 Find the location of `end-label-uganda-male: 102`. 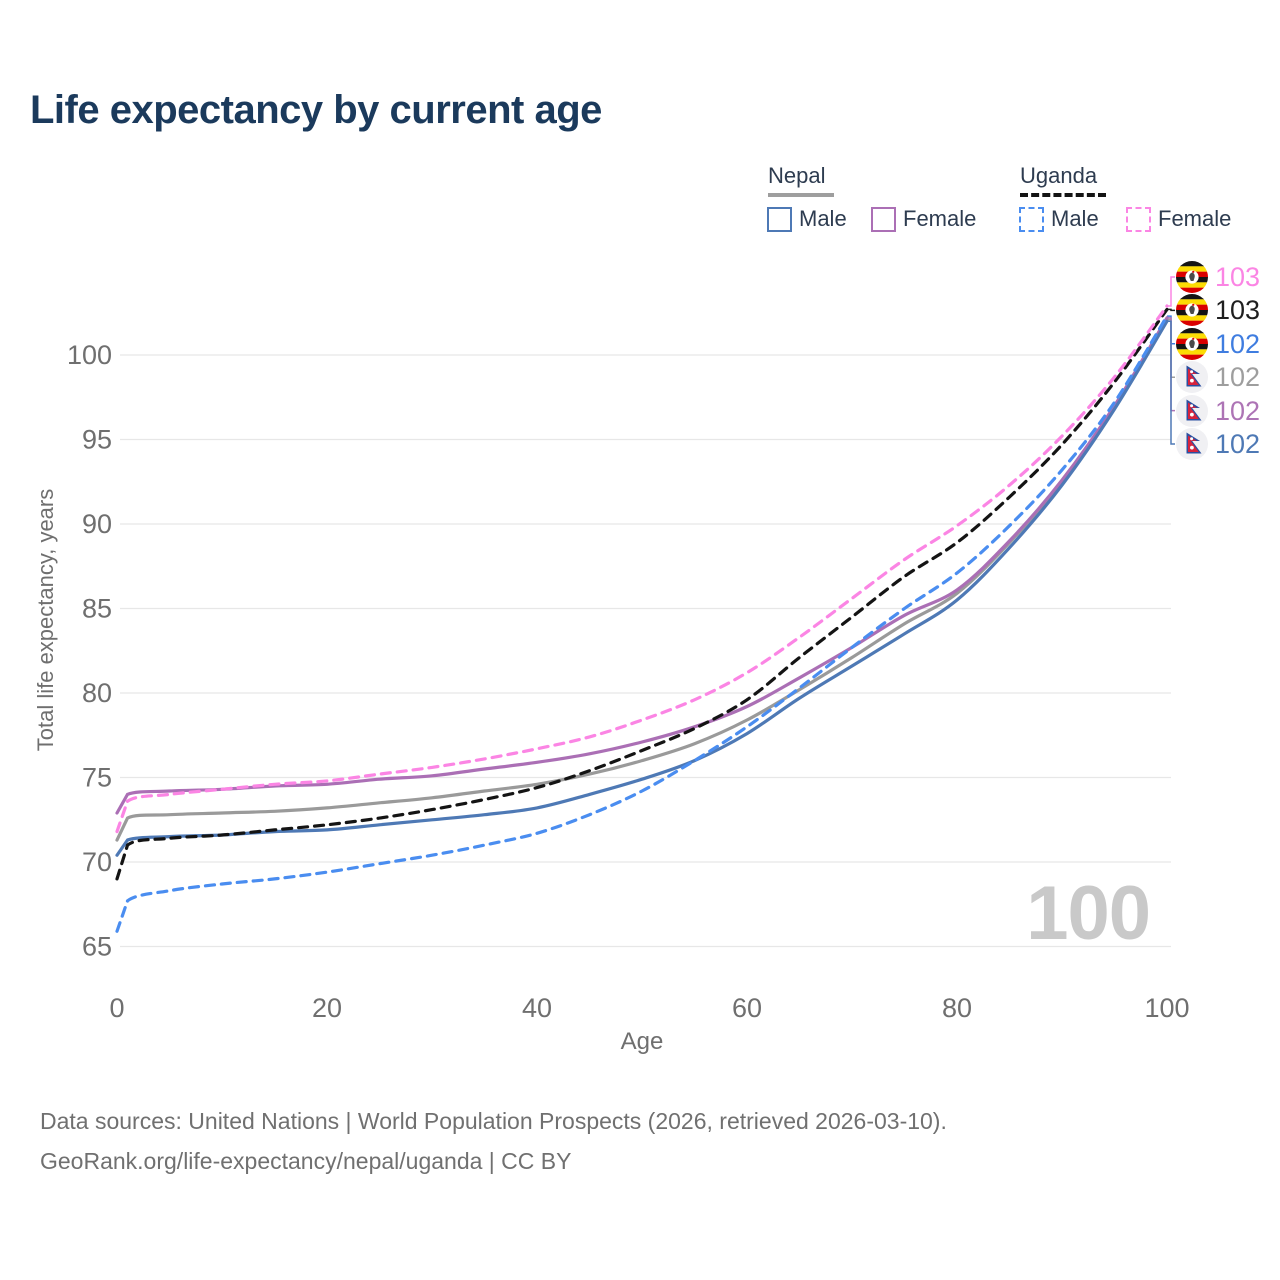

end-label-uganda-male: 102 is located at coordinates (1218, 343).